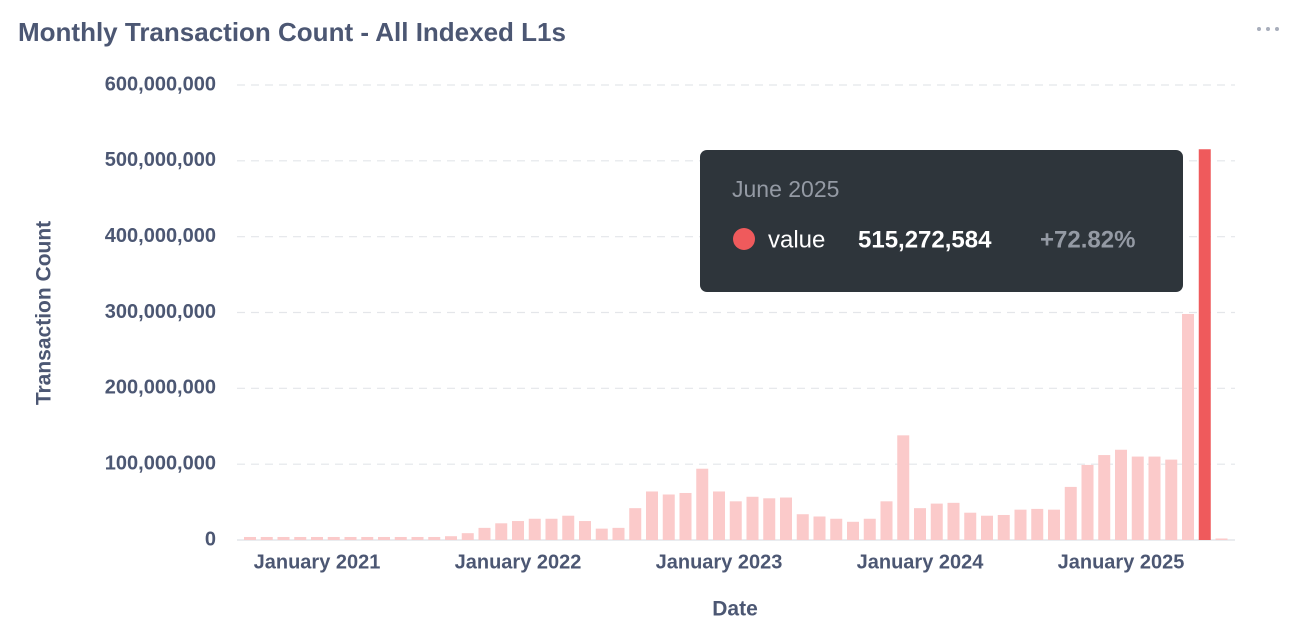 Image resolution: width=1300 pixels, height=644 pixels. I want to click on menu-button, so click(1268, 29).